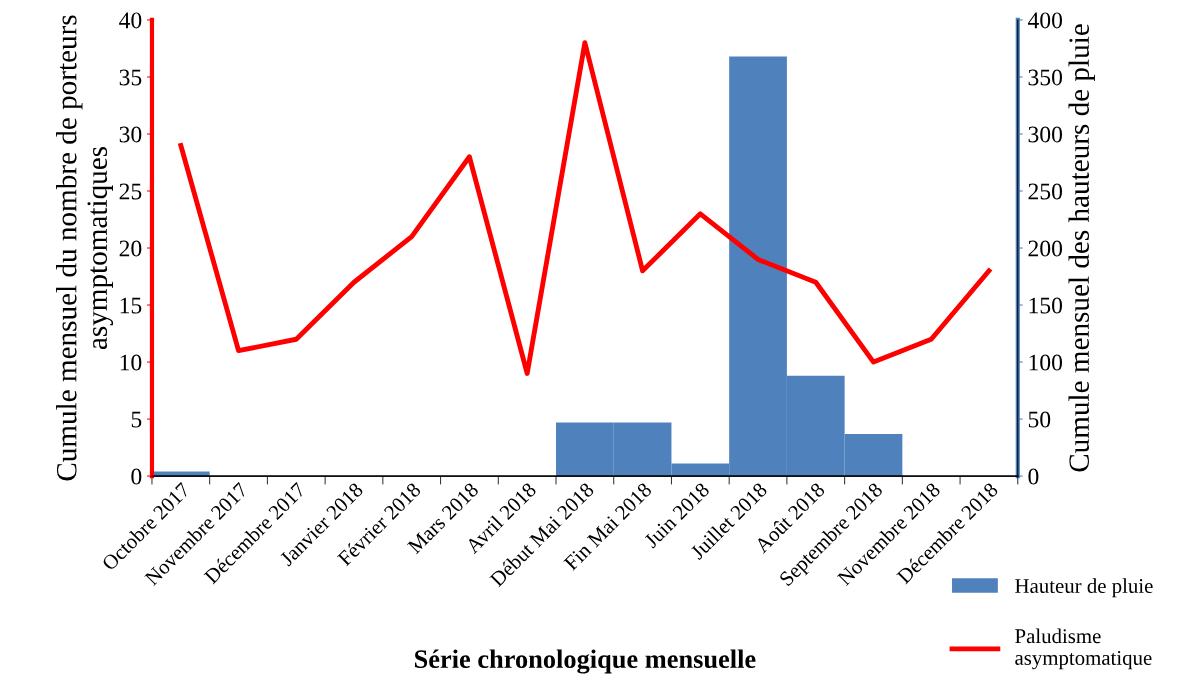 The width and height of the screenshot is (1178, 688). I want to click on y-tick-label: 10, so click(131, 362).